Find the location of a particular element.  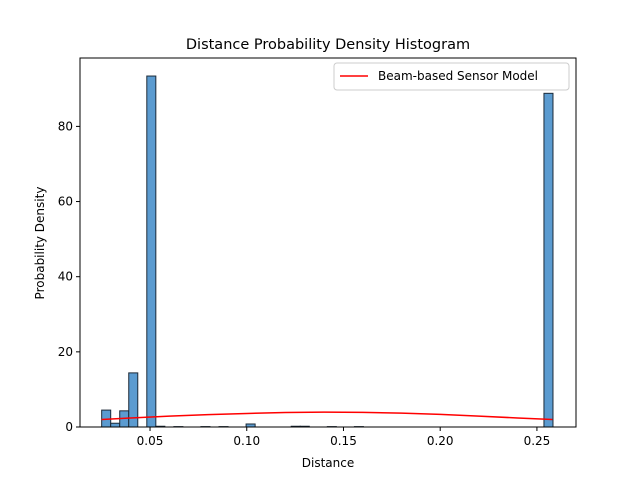

series-line-beam-model is located at coordinates (327, 416).